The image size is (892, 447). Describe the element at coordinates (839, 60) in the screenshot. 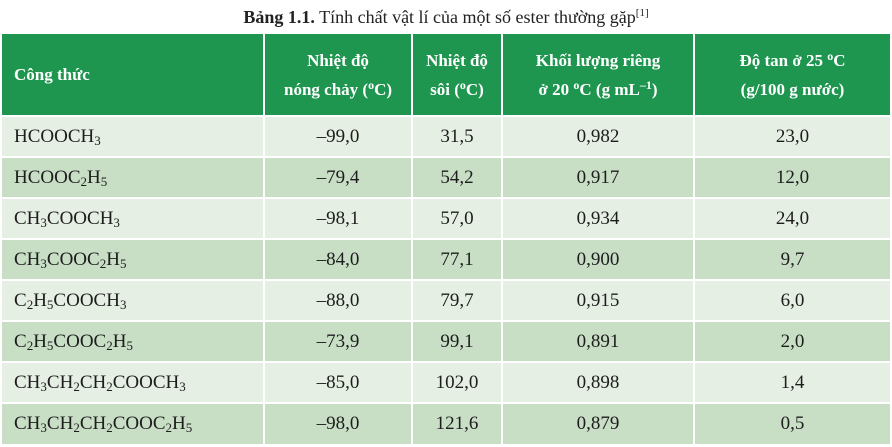

I see `header-solubility-line1b: C` at that location.